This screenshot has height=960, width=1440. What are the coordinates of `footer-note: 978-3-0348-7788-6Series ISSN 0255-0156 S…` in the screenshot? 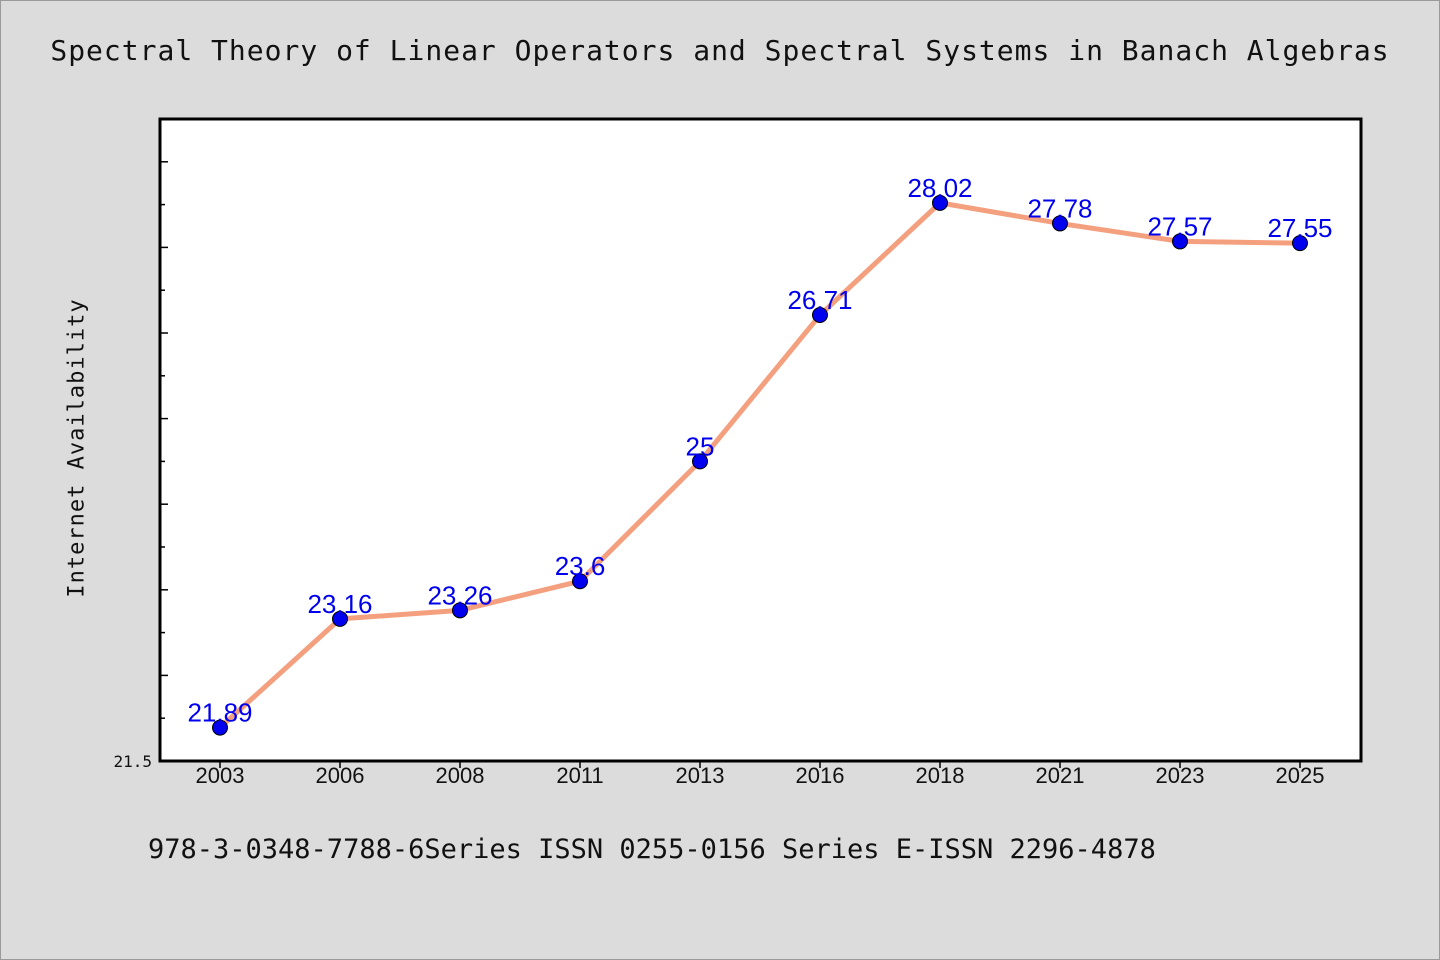 It's located at (652, 849).